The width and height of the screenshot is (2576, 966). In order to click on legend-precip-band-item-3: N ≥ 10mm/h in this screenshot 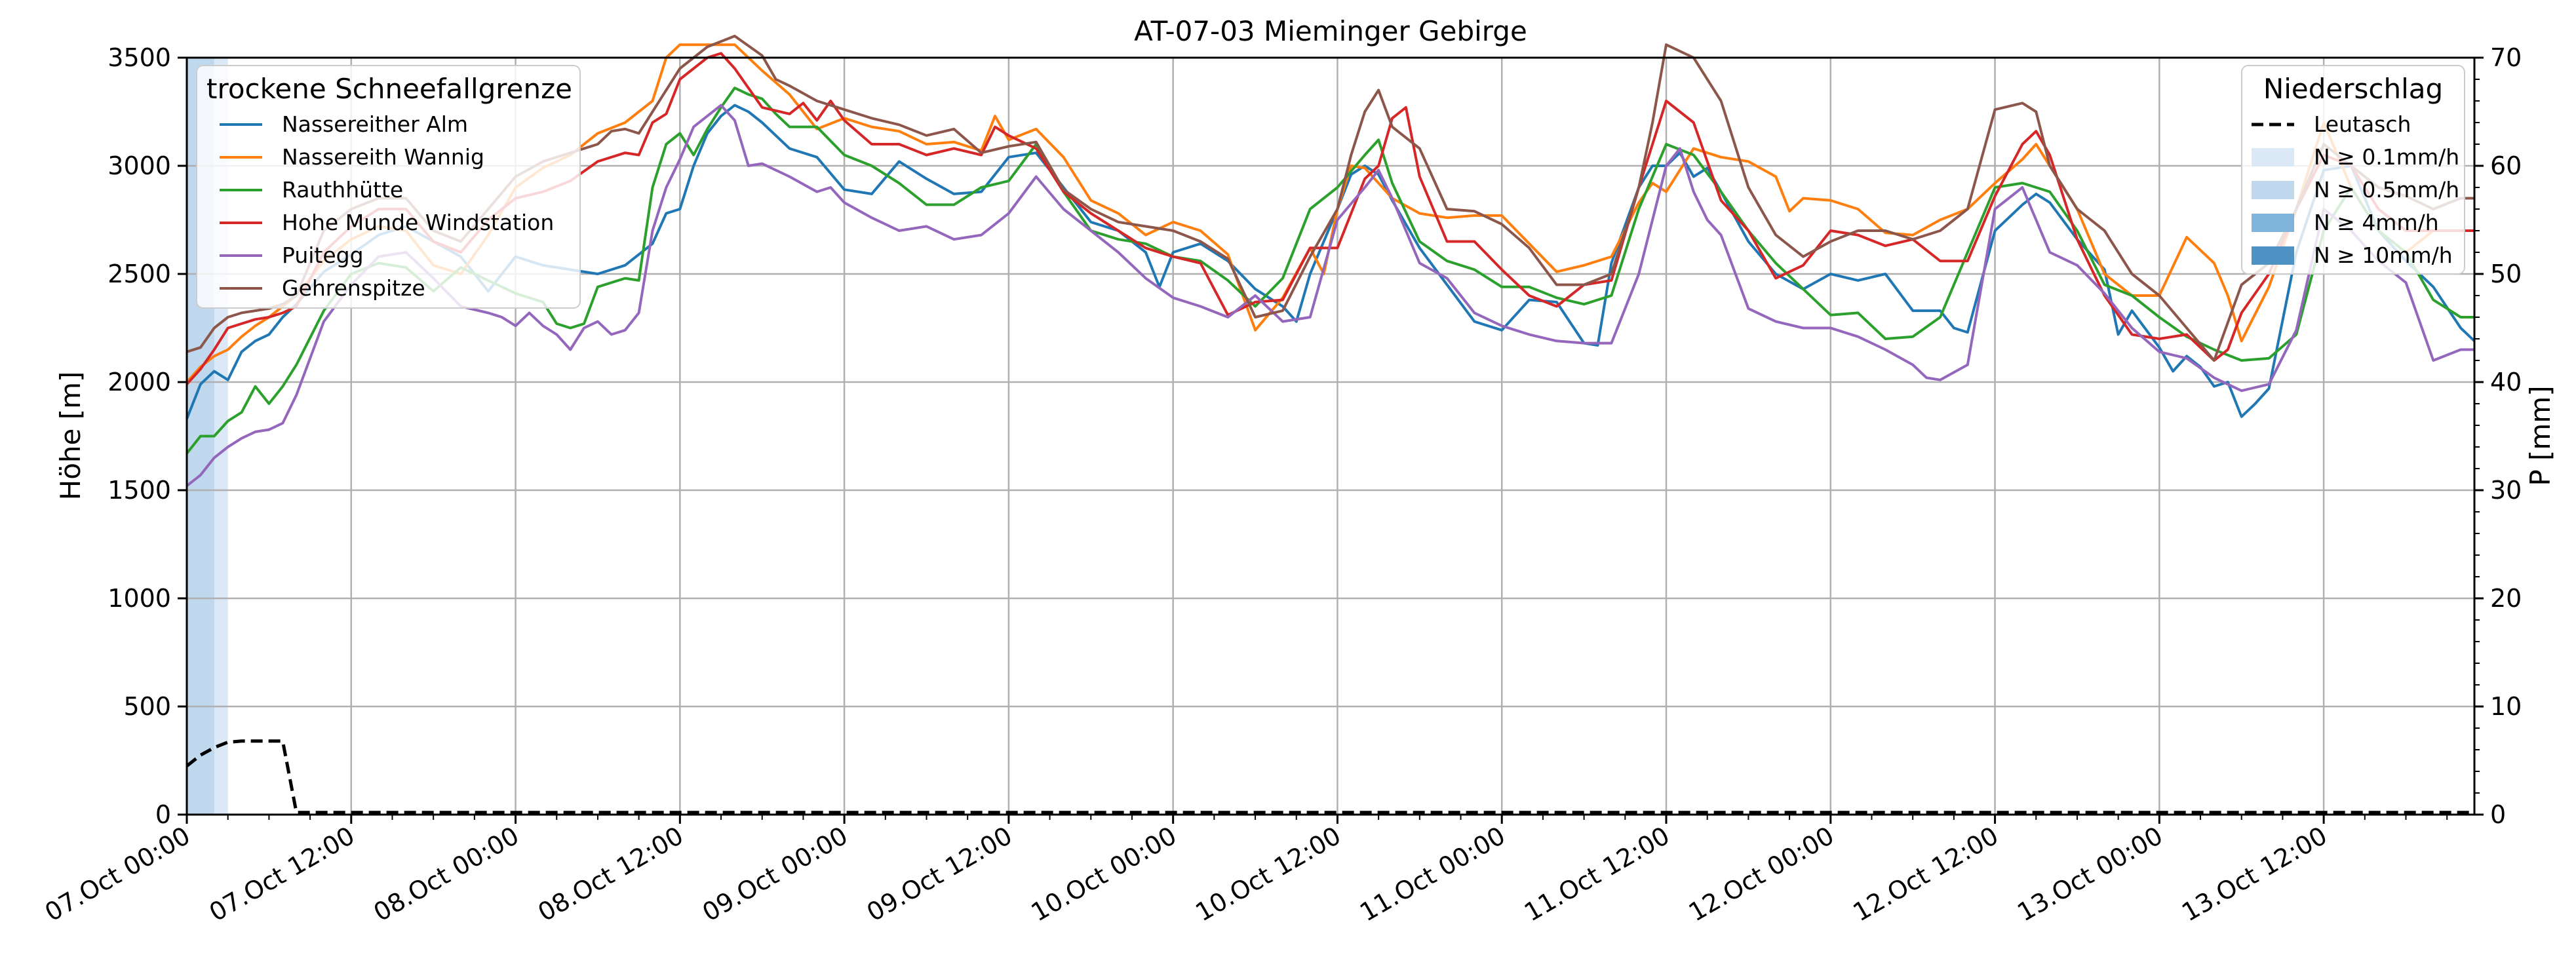, I will do `click(2352, 255)`.